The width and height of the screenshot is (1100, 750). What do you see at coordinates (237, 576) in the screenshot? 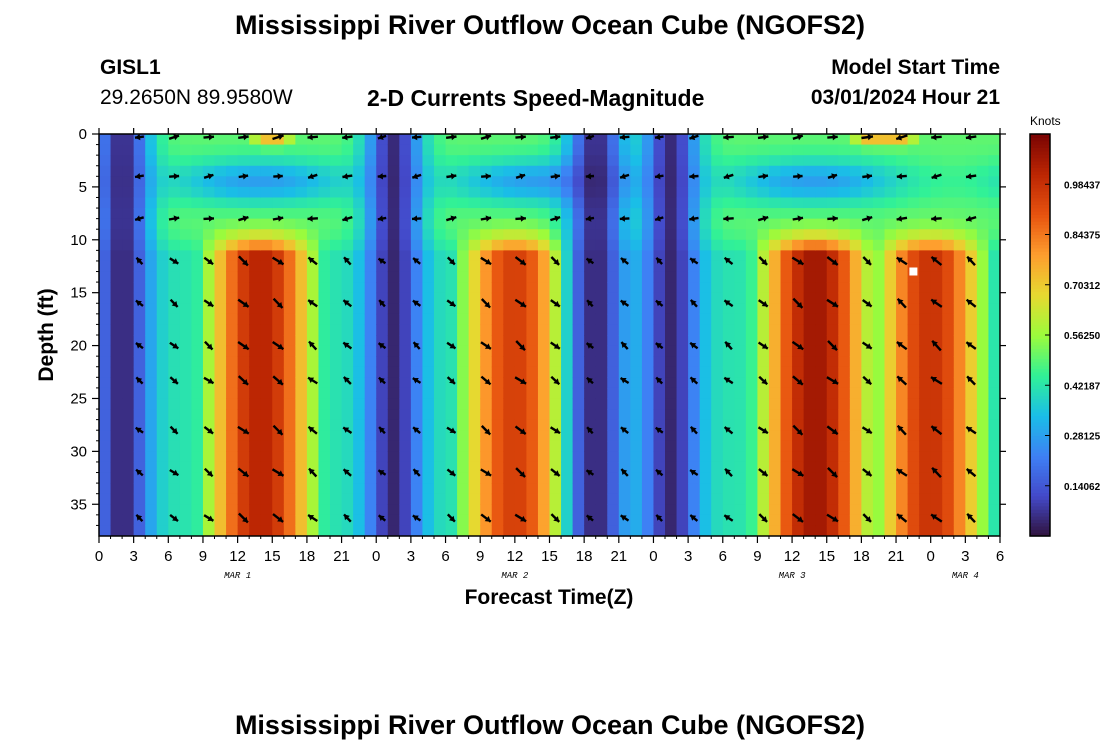
I see `date-label: MAR 1` at bounding box center [237, 576].